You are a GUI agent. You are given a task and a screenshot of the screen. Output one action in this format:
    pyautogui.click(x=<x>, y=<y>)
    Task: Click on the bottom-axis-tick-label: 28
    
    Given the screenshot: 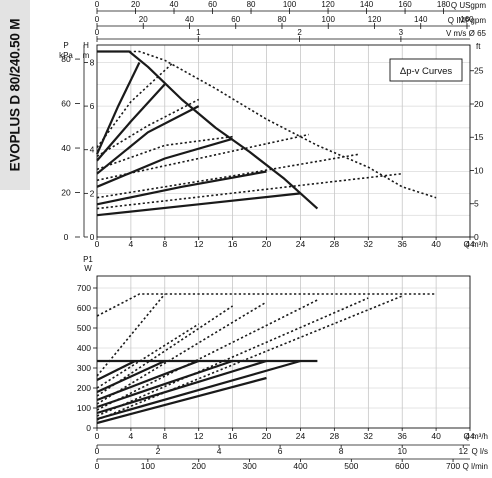 What is the action you would take?
    pyautogui.click(x=335, y=436)
    